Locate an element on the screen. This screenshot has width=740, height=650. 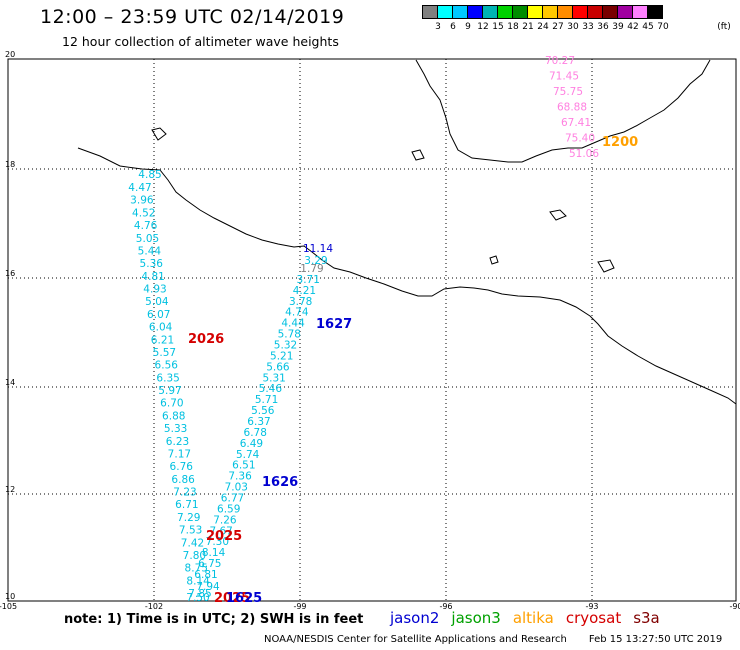
wave-height-label: 6.37 is located at coordinates (258, 422).